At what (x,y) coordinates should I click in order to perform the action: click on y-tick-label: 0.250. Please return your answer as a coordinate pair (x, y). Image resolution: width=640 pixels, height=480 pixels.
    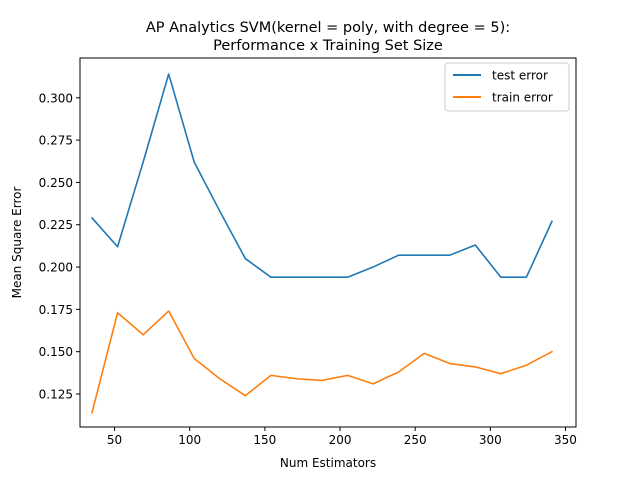
    Looking at the image, I should click on (56, 183).